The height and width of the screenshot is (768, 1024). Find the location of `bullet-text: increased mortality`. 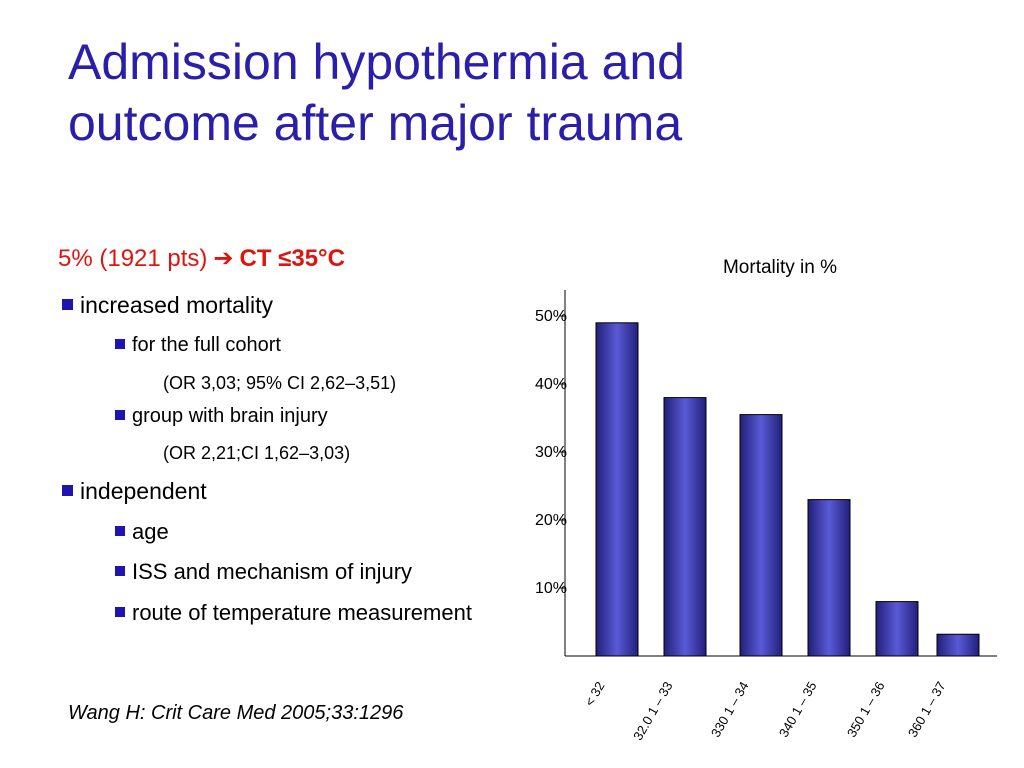

bullet-text: increased mortality is located at coordinates (177, 305).